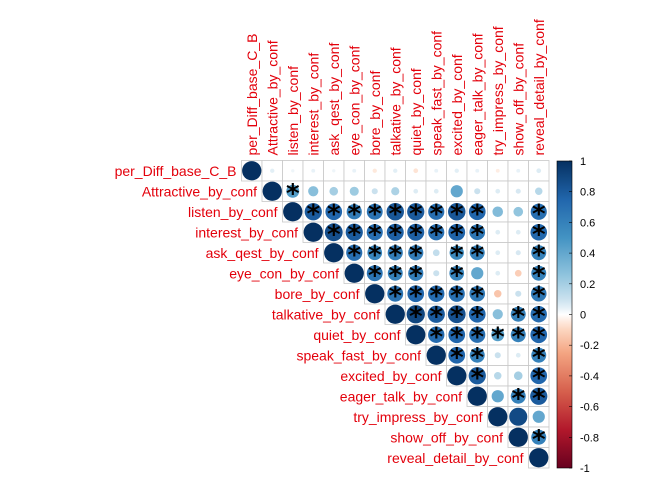  What do you see at coordinates (313, 104) in the screenshot?
I see `column-label: interest_by_conf` at bounding box center [313, 104].